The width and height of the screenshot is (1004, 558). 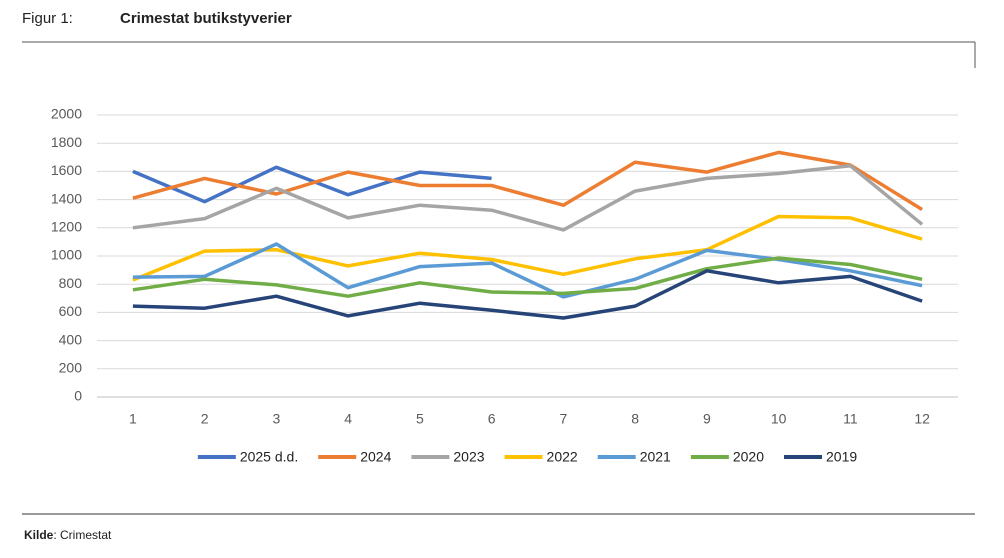 What do you see at coordinates (71, 368) in the screenshot?
I see `y-tick-label: 200` at bounding box center [71, 368].